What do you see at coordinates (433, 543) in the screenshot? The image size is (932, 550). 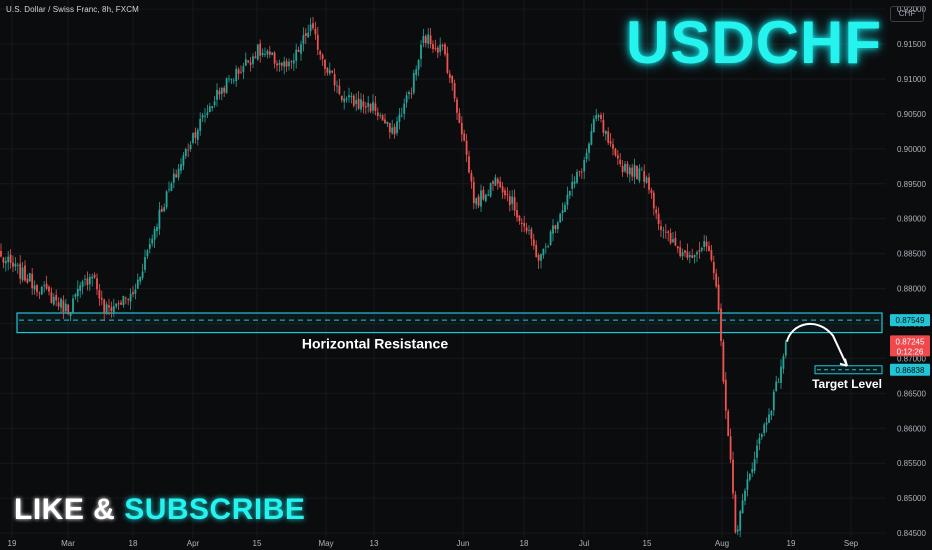 I see `time-axis: 19 Mar 18 Apr 15 May 13 Jun 18 Jul 15 Aug 19 Sep` at bounding box center [433, 543].